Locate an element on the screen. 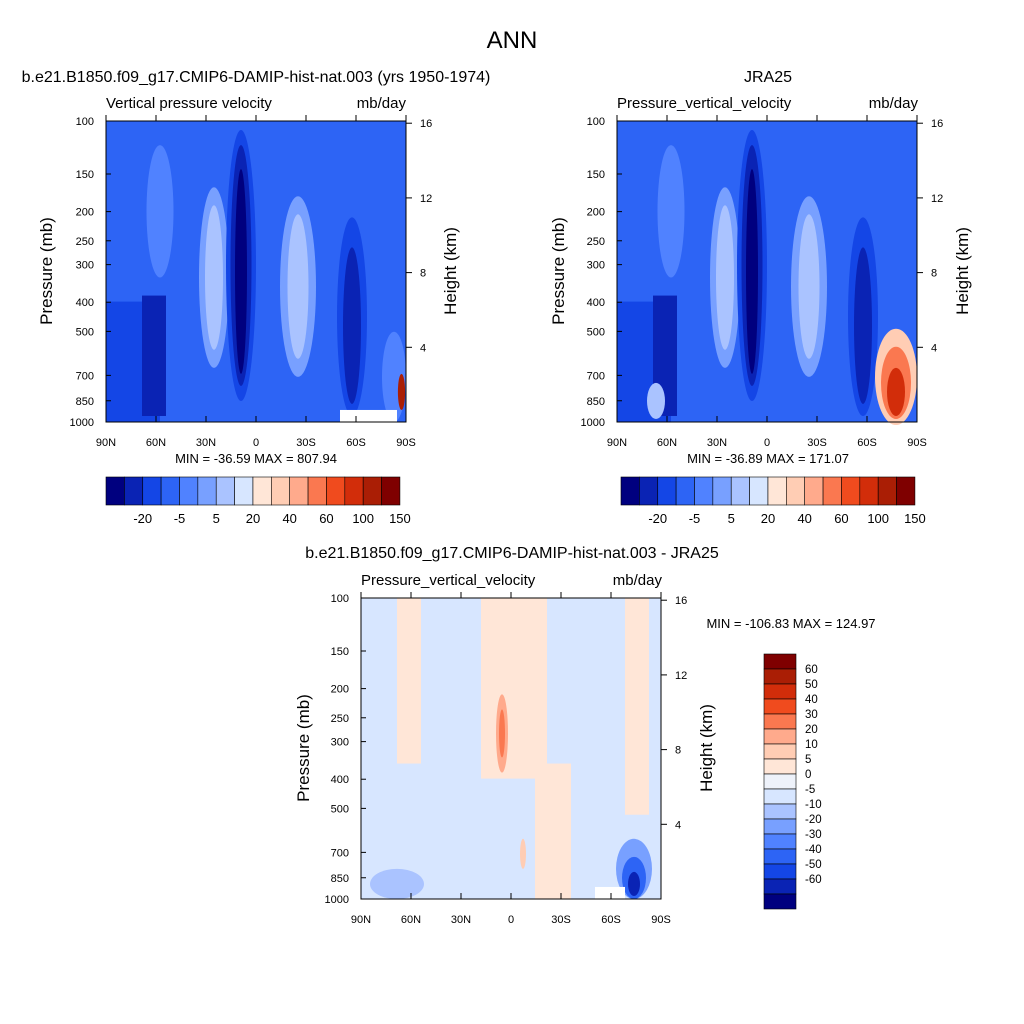  panel-model-colorbar-label--20: -20 is located at coordinates (142, 518).